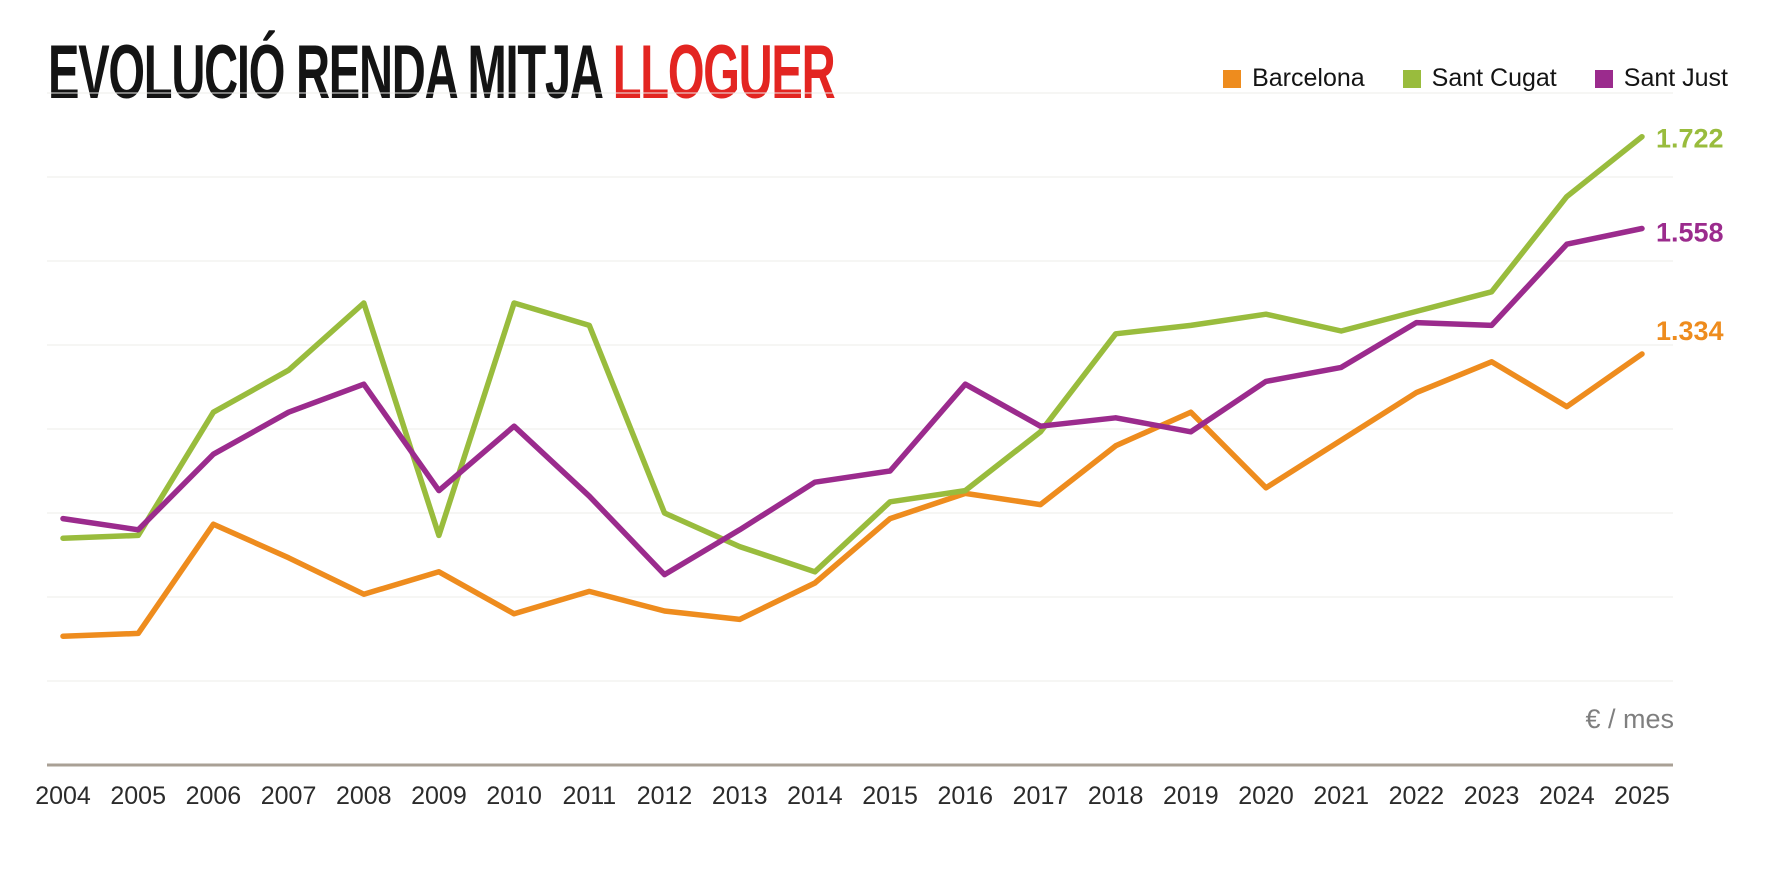  Describe the element at coordinates (1266, 796) in the screenshot. I see `x-axis-label-2020: 2020` at that location.